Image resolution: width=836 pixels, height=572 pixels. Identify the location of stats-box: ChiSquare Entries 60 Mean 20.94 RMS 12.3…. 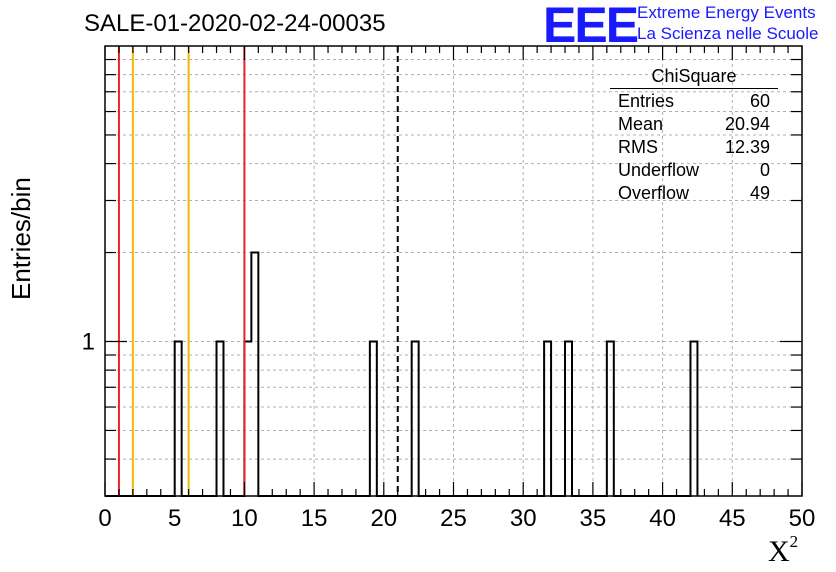
(694, 136).